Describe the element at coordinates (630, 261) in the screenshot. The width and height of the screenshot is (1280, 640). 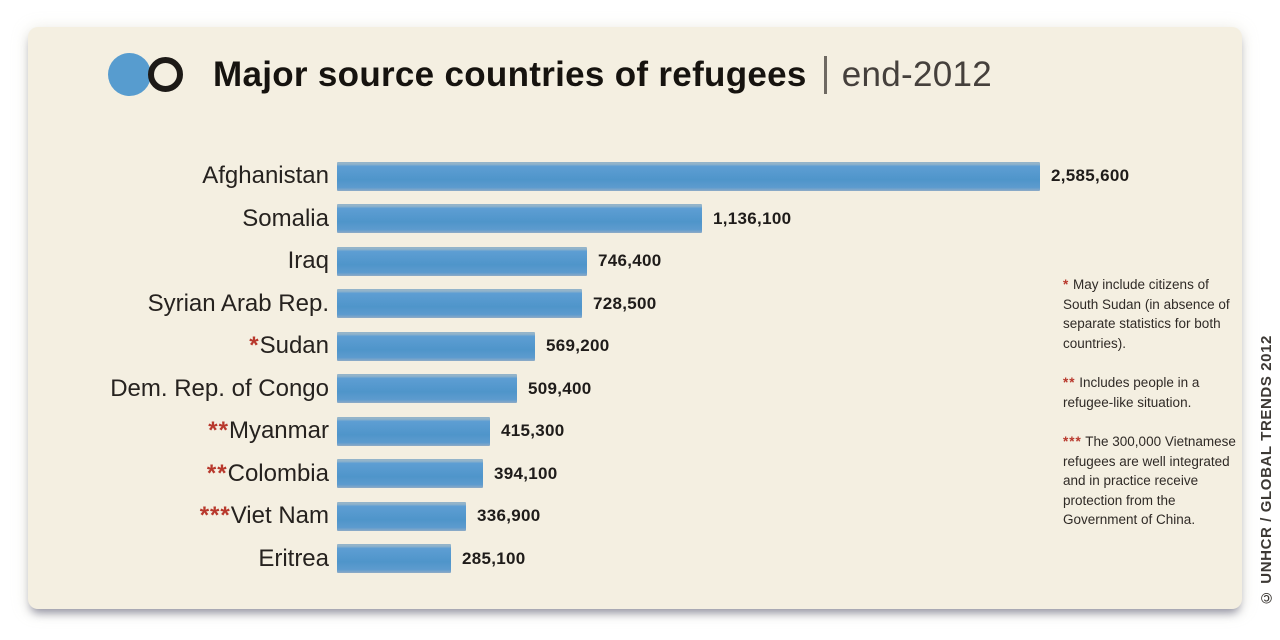
I see `value-label: 746,400` at that location.